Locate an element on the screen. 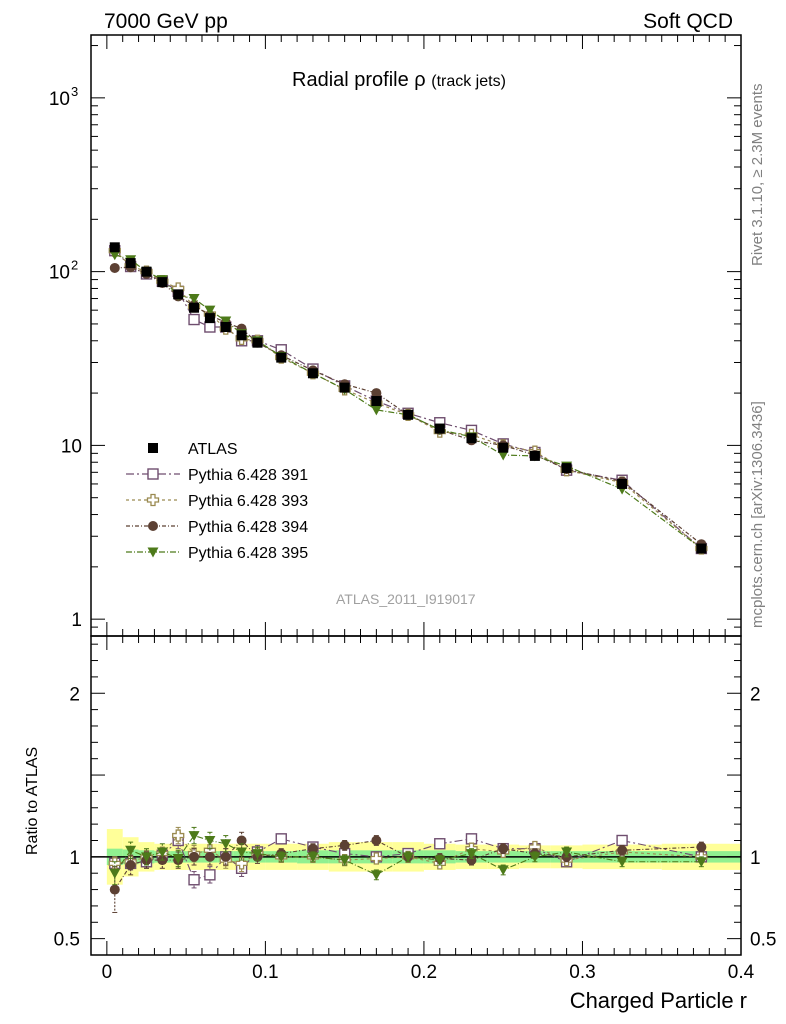 This screenshot has width=786, height=1024. legend-label: Pythia 6.428 391 is located at coordinates (248, 475).